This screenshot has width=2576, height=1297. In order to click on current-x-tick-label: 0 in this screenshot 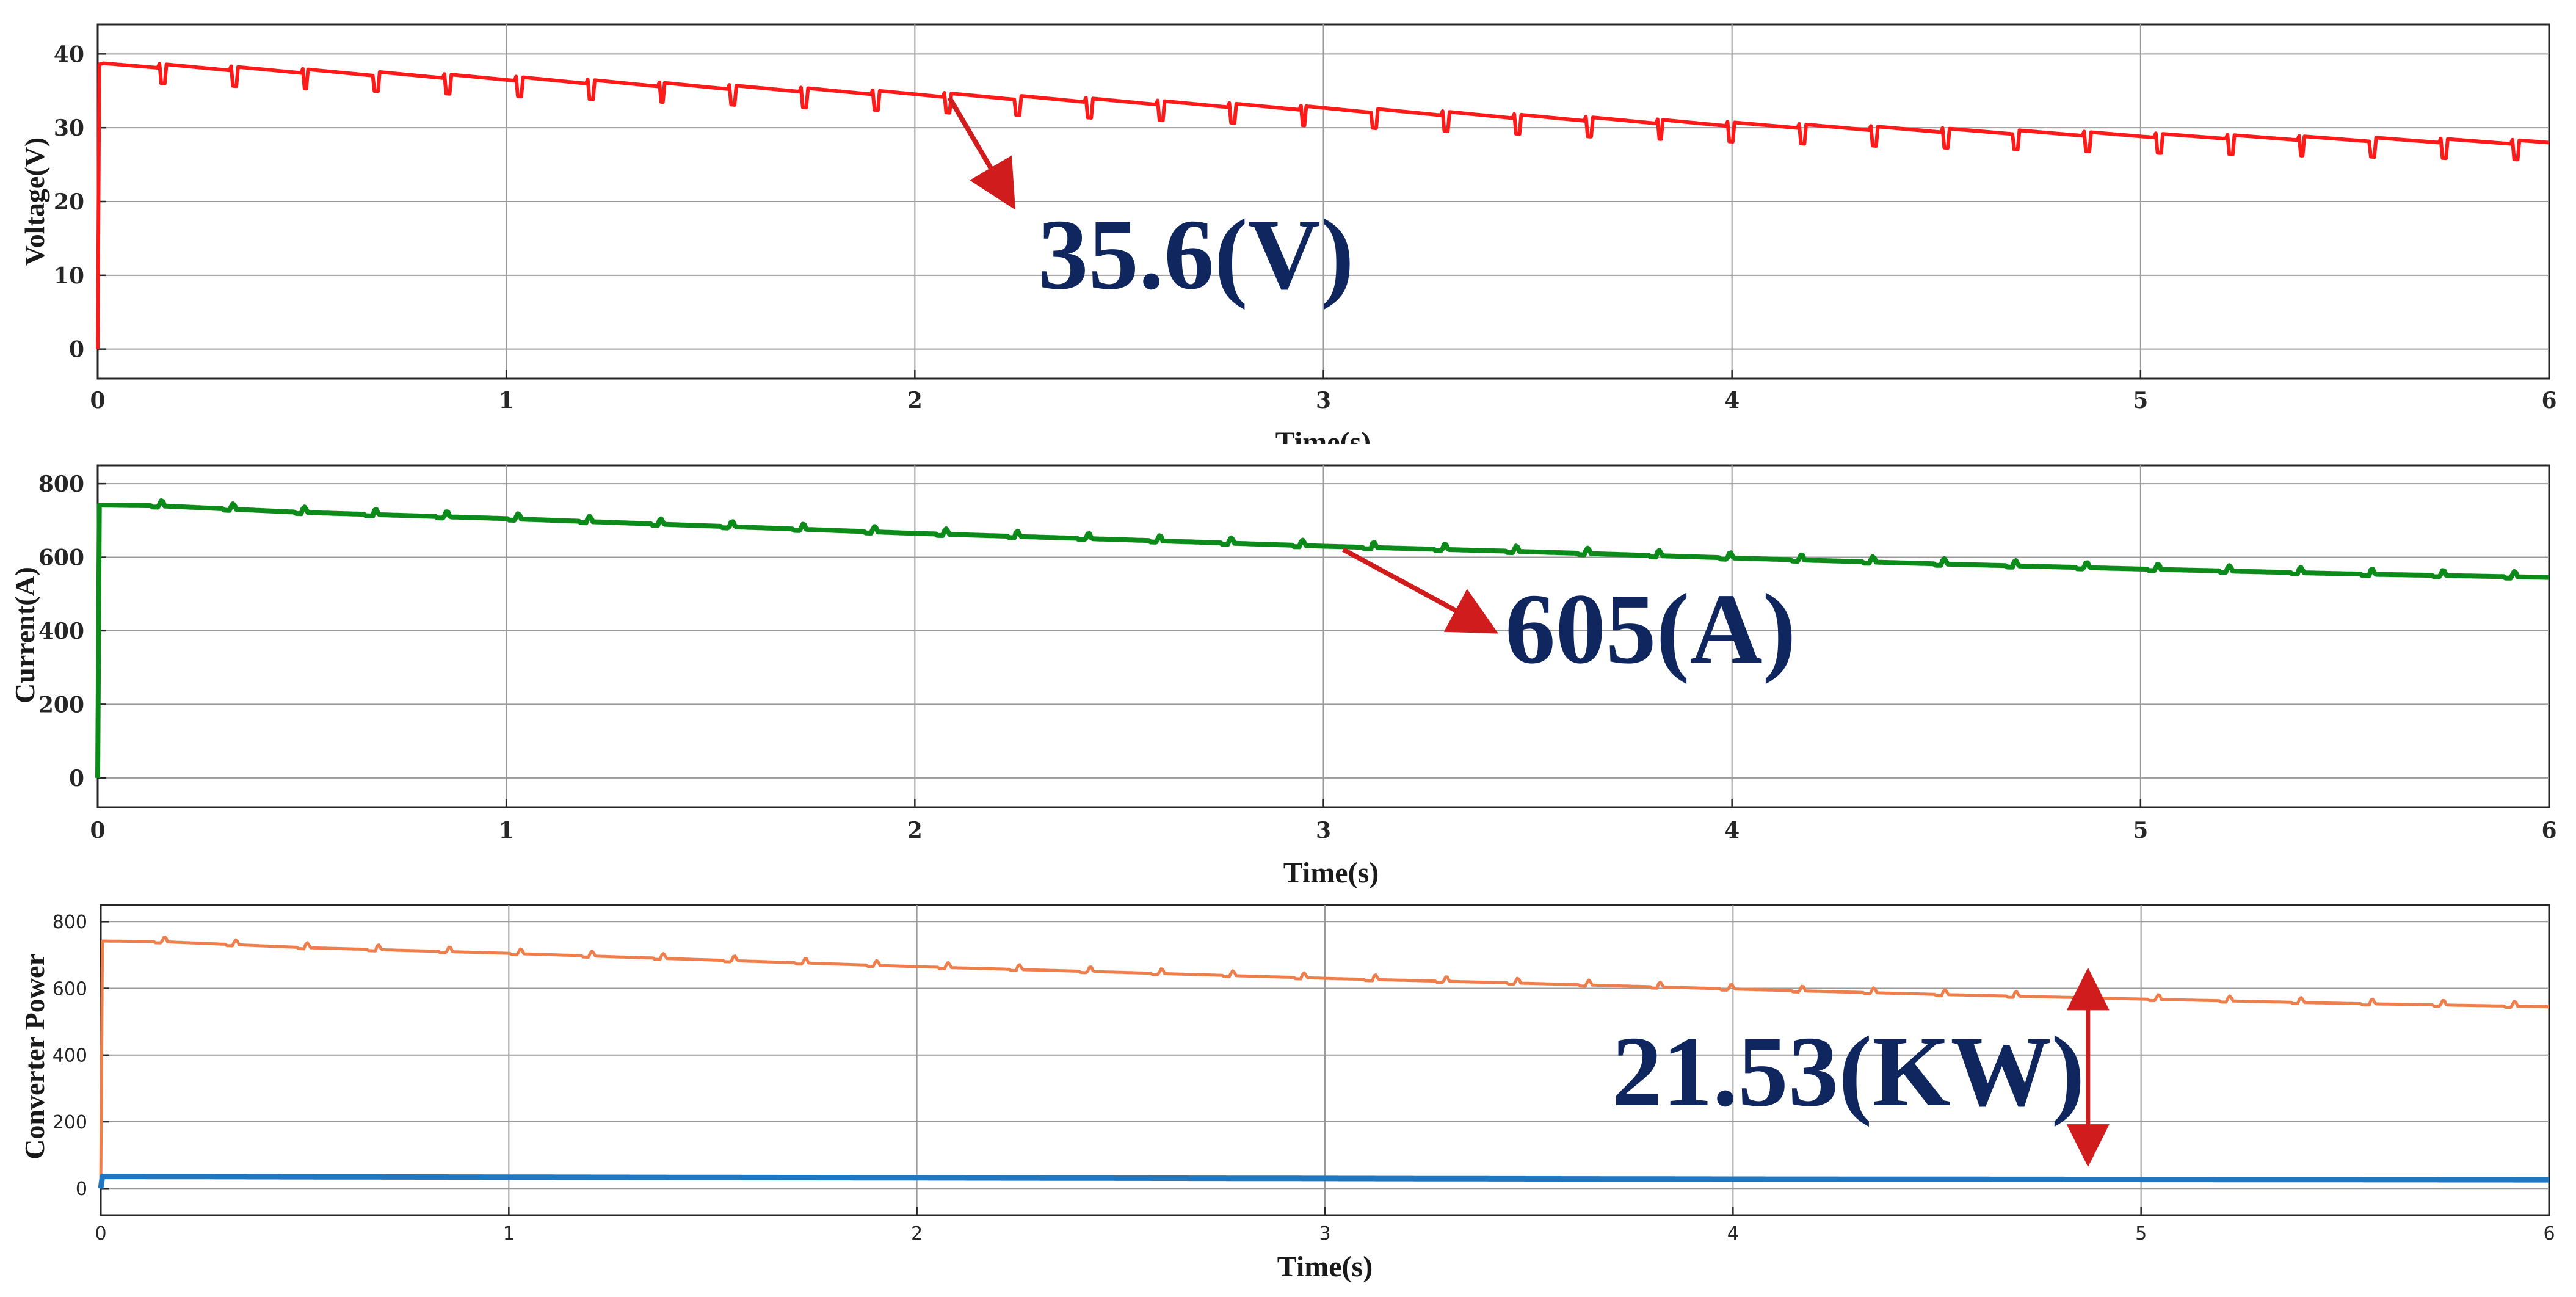, I will do `click(97, 830)`.